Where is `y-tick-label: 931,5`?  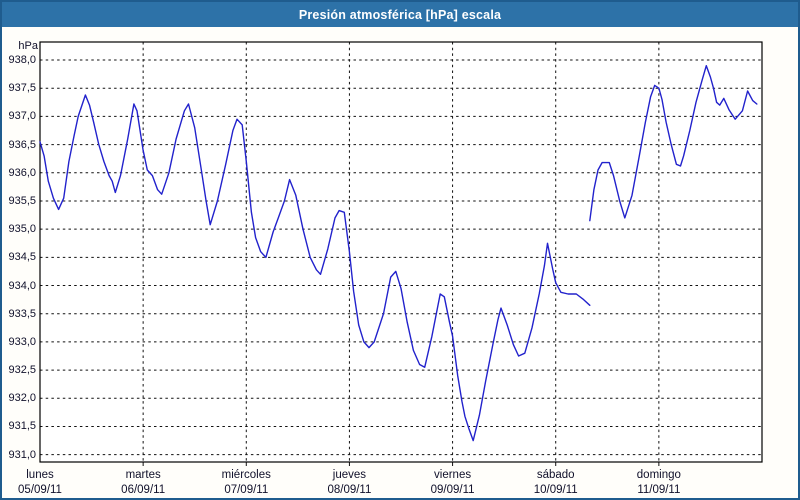
y-tick-label: 931,5 is located at coordinates (22, 426).